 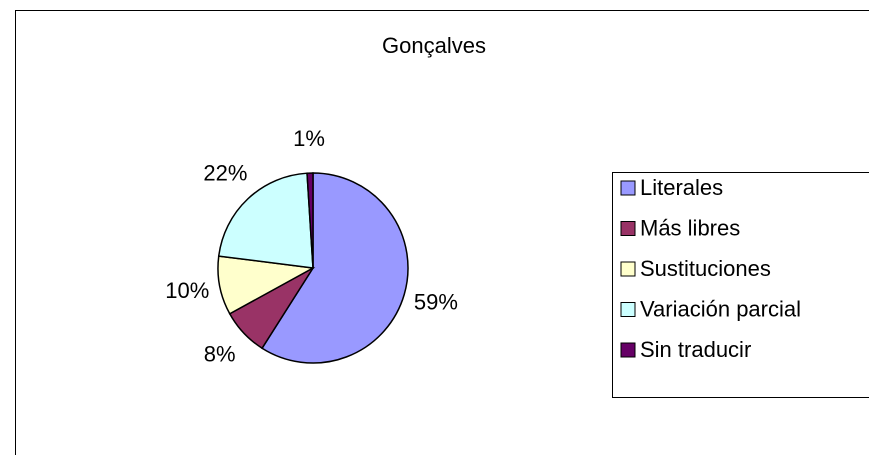 I want to click on legend-label: Literales, so click(x=681, y=187).